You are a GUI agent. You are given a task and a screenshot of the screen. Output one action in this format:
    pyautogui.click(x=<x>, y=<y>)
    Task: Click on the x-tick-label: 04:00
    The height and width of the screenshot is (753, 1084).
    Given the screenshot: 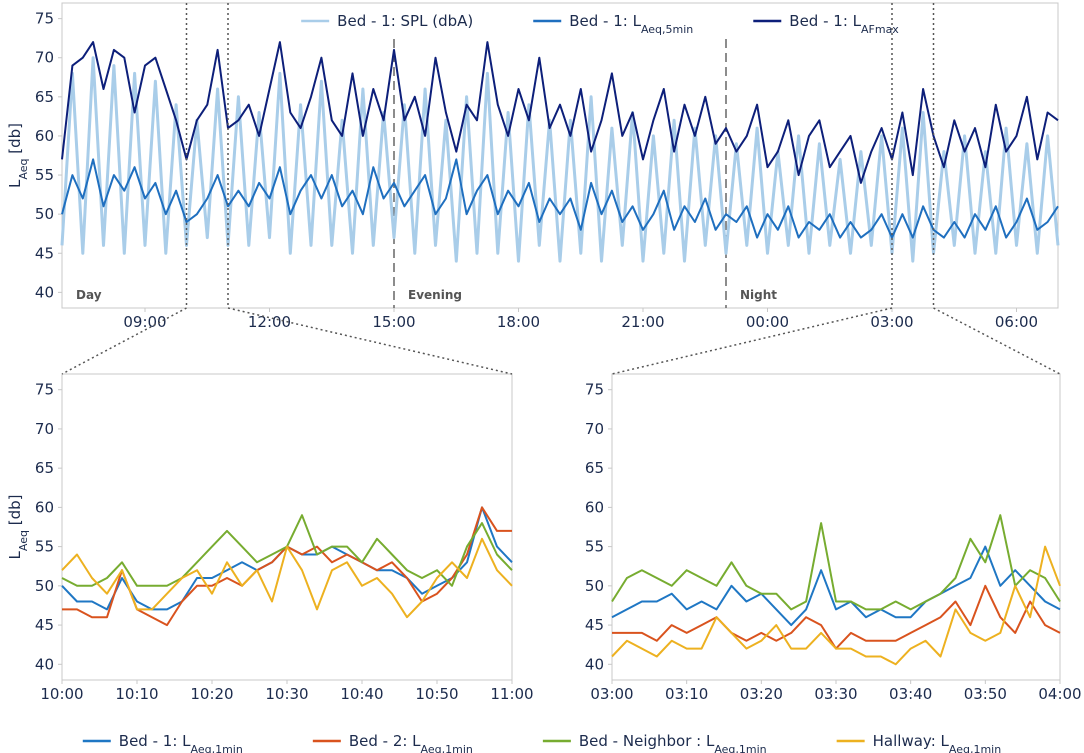 What is the action you would take?
    pyautogui.click(x=1059, y=694)
    